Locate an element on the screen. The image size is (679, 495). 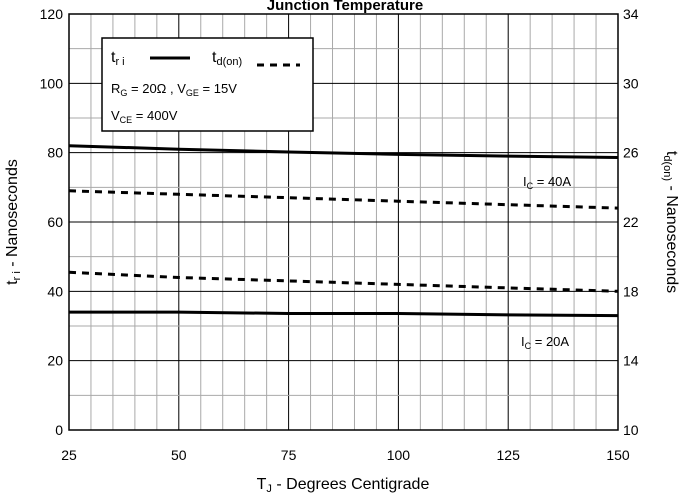
y-tick-label-right: 22 is located at coordinates (631, 222).